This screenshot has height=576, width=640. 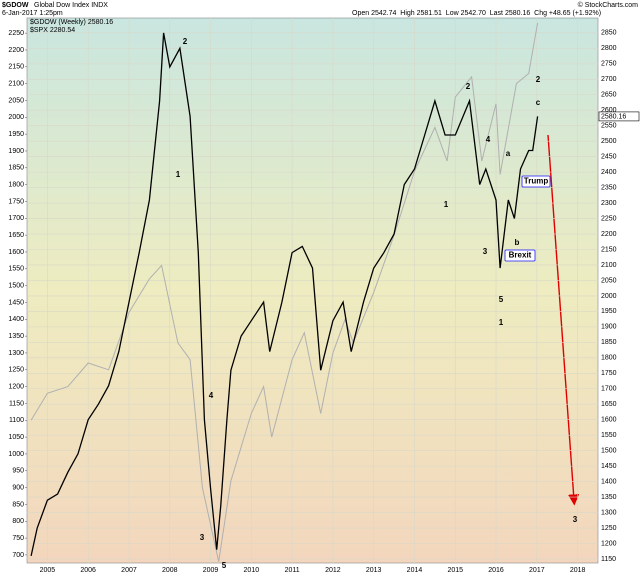 I want to click on y-tick-label: 2150, so click(x=16, y=67).